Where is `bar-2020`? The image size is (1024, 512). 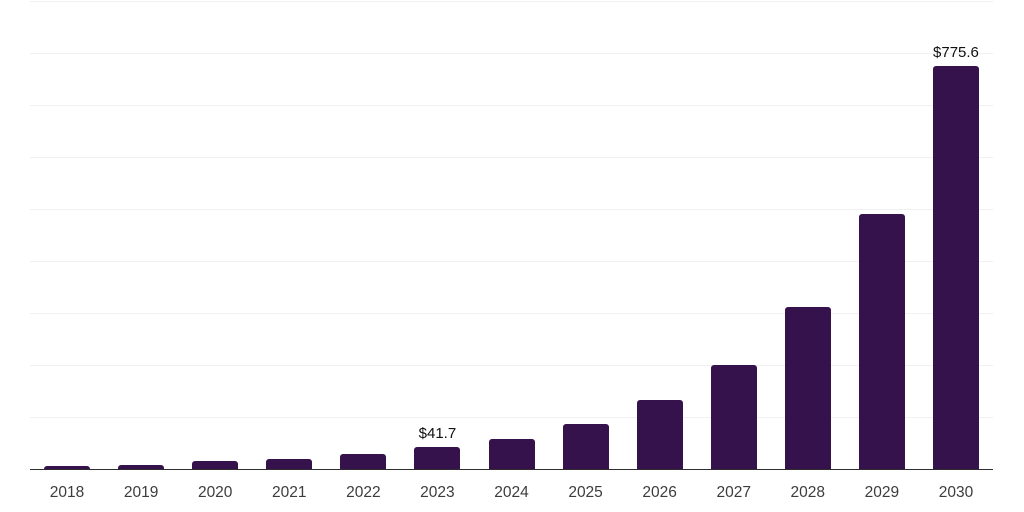
bar-2020 is located at coordinates (215, 465).